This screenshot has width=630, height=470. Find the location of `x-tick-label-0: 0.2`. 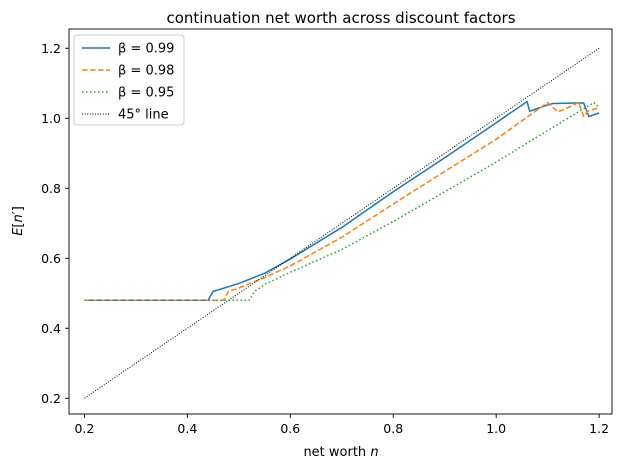

x-tick-label-0: 0.2 is located at coordinates (84, 428).